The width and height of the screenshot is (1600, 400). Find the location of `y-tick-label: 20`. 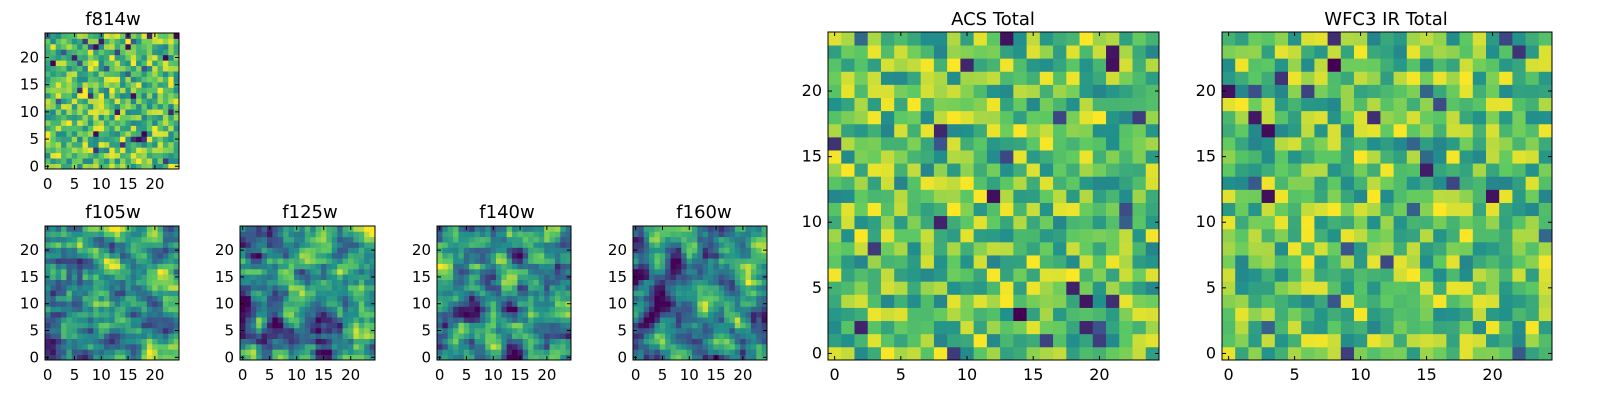

y-tick-label: 20 is located at coordinates (421, 250).